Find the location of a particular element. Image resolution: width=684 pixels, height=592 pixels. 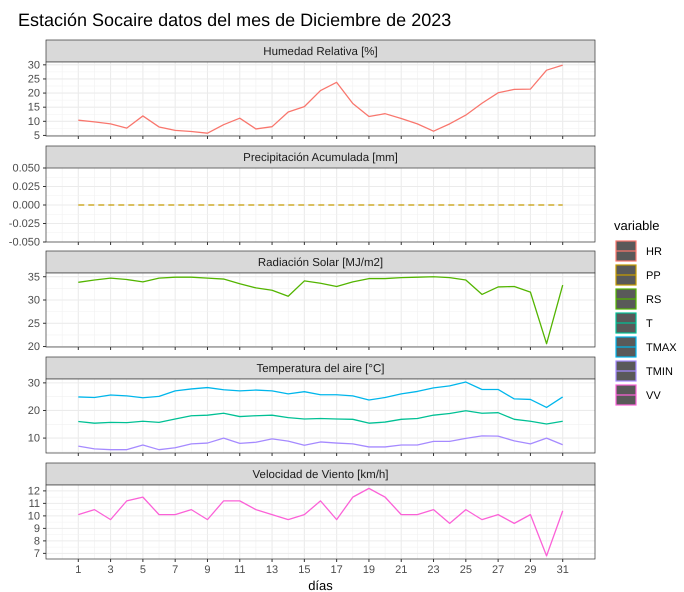

x-tick-label: 23 is located at coordinates (433, 570).